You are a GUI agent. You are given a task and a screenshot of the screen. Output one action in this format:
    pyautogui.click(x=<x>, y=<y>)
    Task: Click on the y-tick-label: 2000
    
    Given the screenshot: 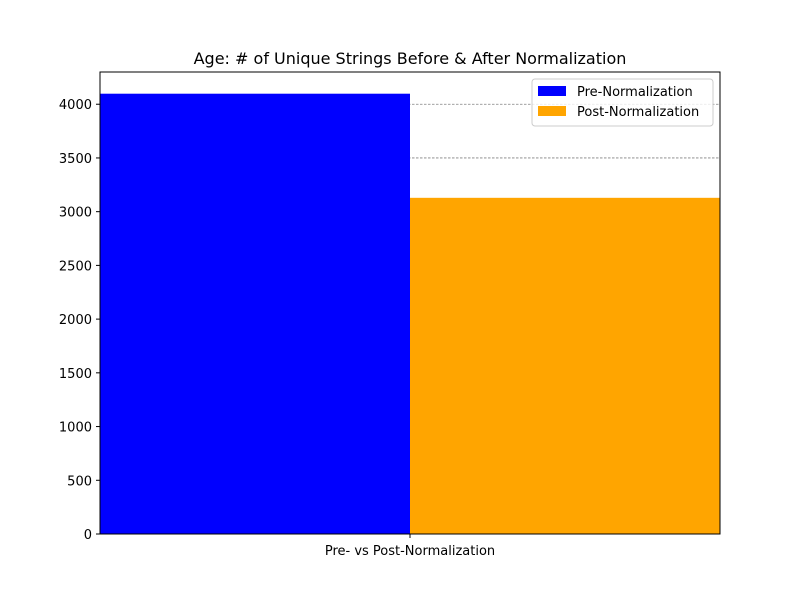 What is the action you would take?
    pyautogui.click(x=75, y=320)
    